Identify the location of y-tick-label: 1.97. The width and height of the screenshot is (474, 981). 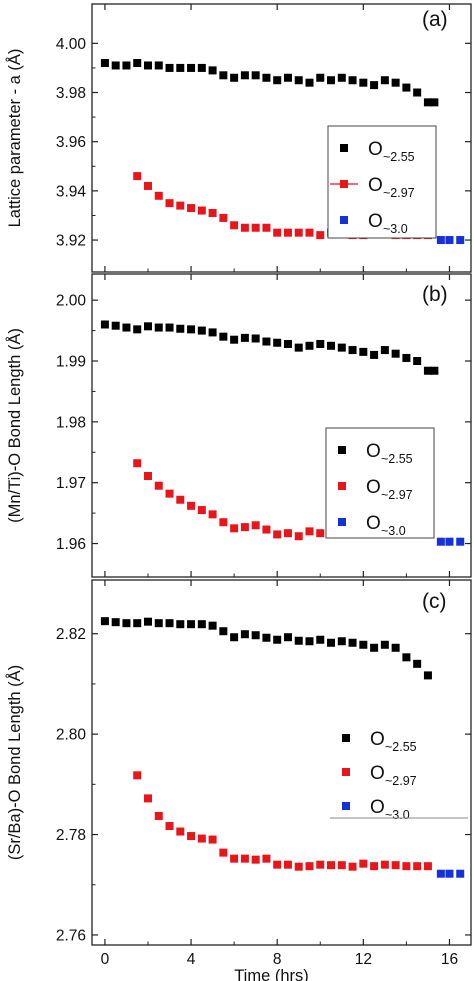
(71, 483).